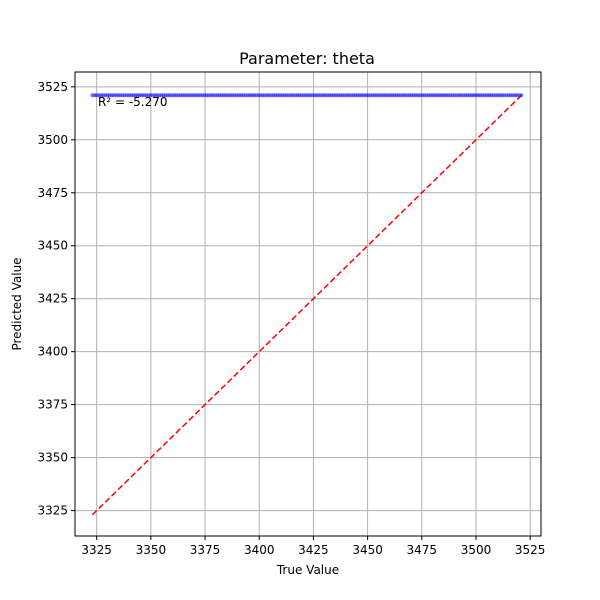  I want to click on y-axis-label: Predicted Value, so click(17, 303).